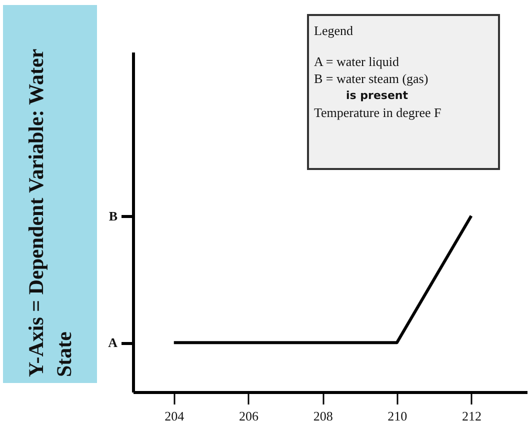 This screenshot has width=529, height=425. Describe the element at coordinates (398, 416) in the screenshot. I see `x-tick-label: 210` at that location.